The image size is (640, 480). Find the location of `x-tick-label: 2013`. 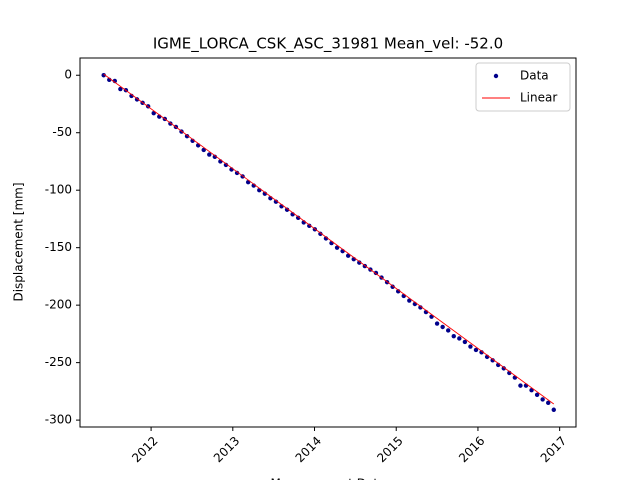

x-tick-label: 2013 is located at coordinates (226, 449).